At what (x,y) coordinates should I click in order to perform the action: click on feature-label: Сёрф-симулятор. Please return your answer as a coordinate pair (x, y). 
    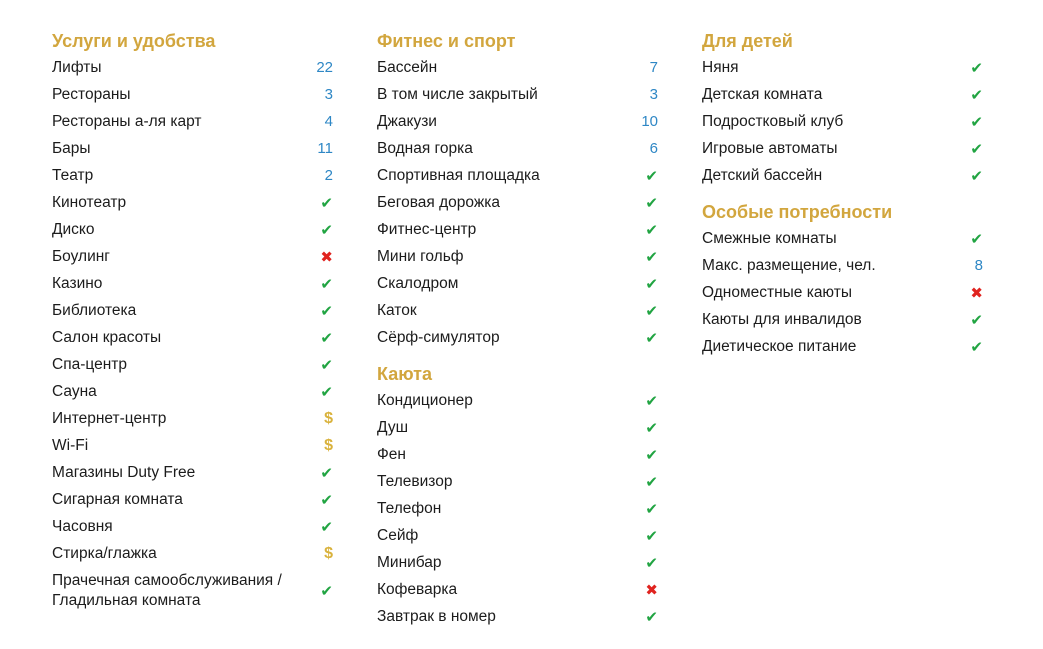
    Looking at the image, I should click on (438, 337).